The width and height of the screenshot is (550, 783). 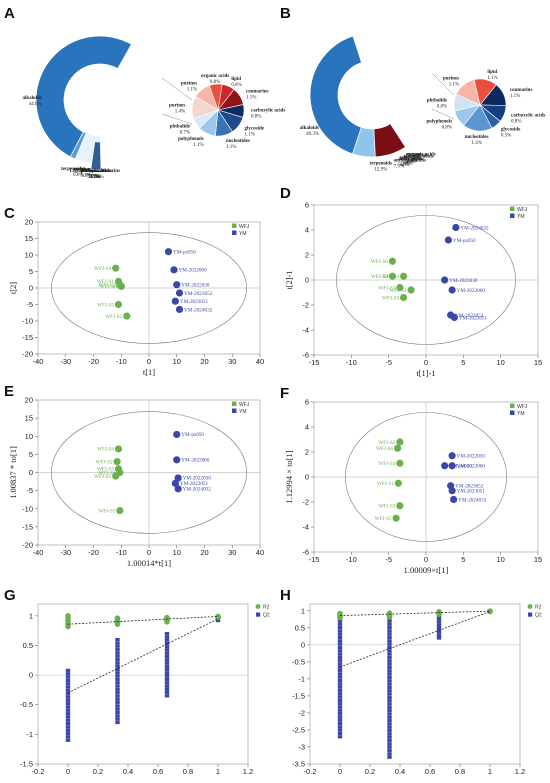 I want to click on slice-pct-0: 44.0%, so click(x=35, y=104).